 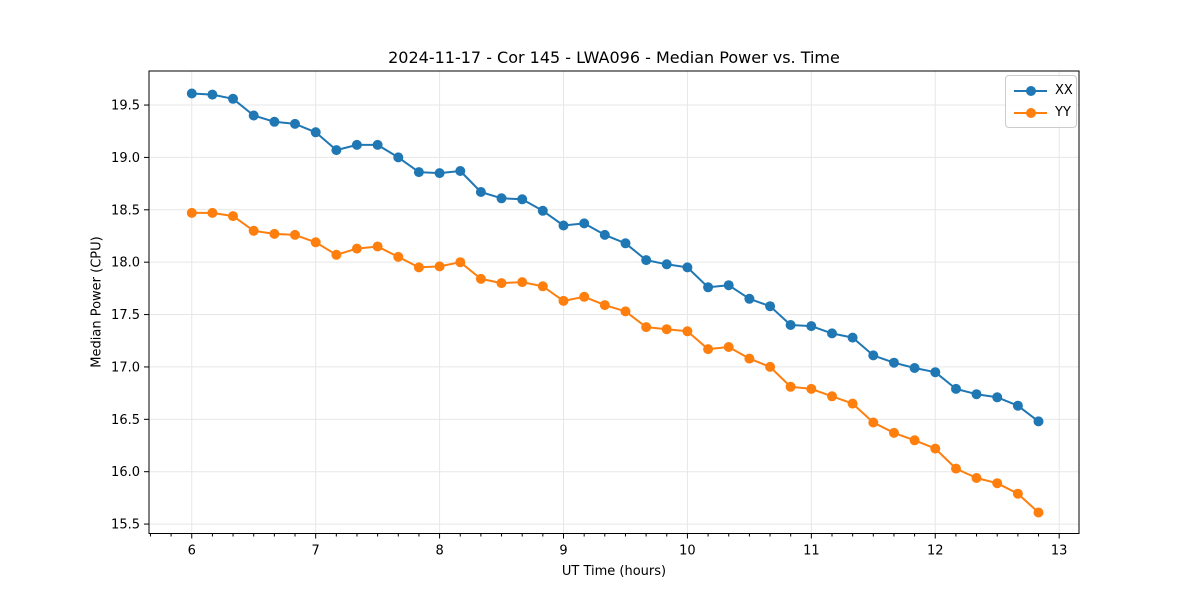 I want to click on svg-text: 15.5, so click(x=125, y=525).